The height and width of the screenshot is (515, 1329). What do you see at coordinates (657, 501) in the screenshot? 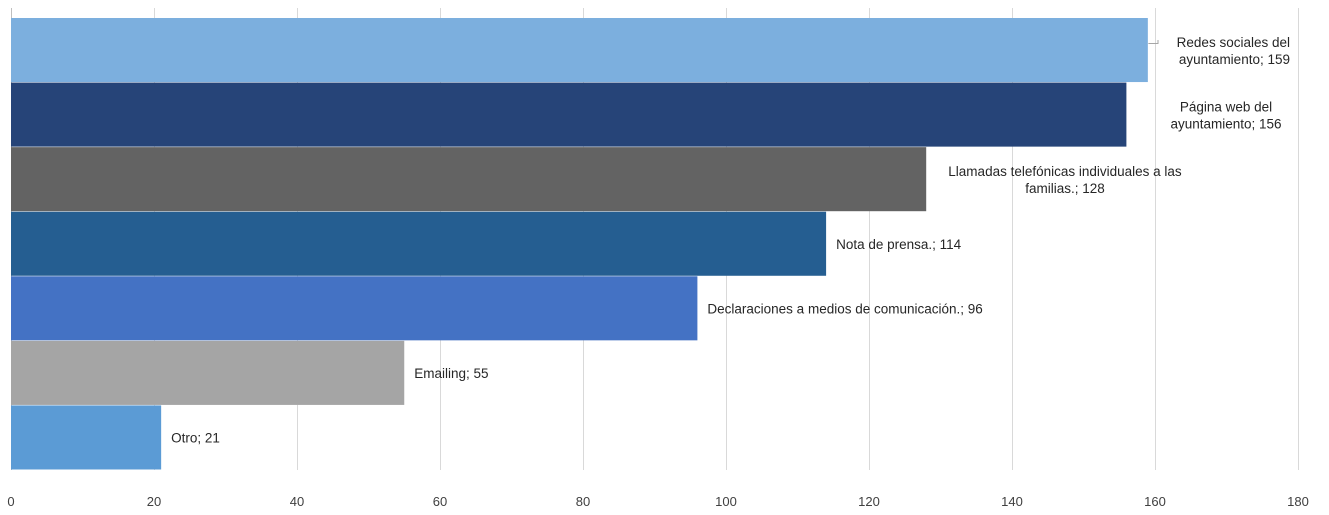
I see `x-axis-ticks: 0 20 40 60 80 100 120 140 160 180` at bounding box center [657, 501].